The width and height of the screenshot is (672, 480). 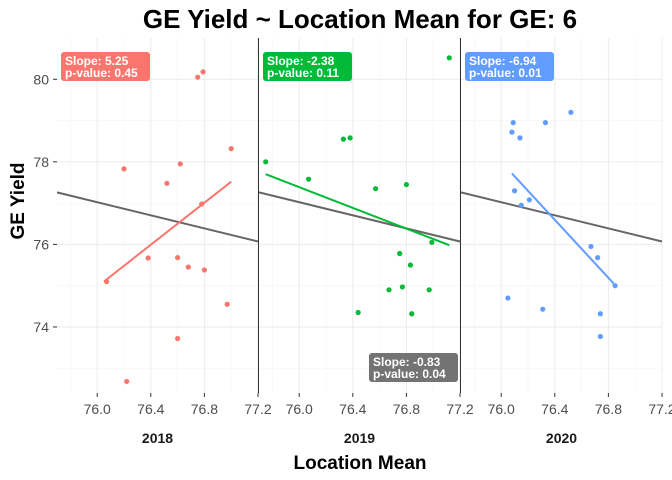 What do you see at coordinates (359, 438) in the screenshot?
I see `panel-label-2019: 2019` at bounding box center [359, 438].